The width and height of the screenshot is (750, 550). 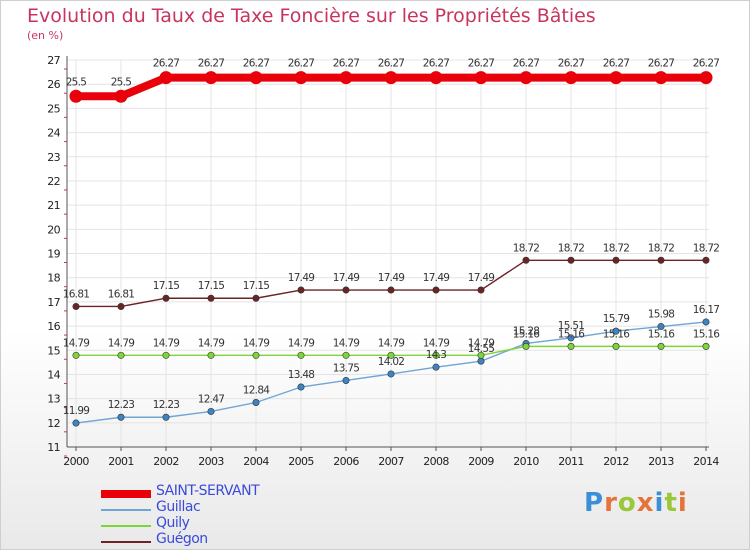 I want to click on data-label-gu-gon-2009: 17.49, so click(x=481, y=278).